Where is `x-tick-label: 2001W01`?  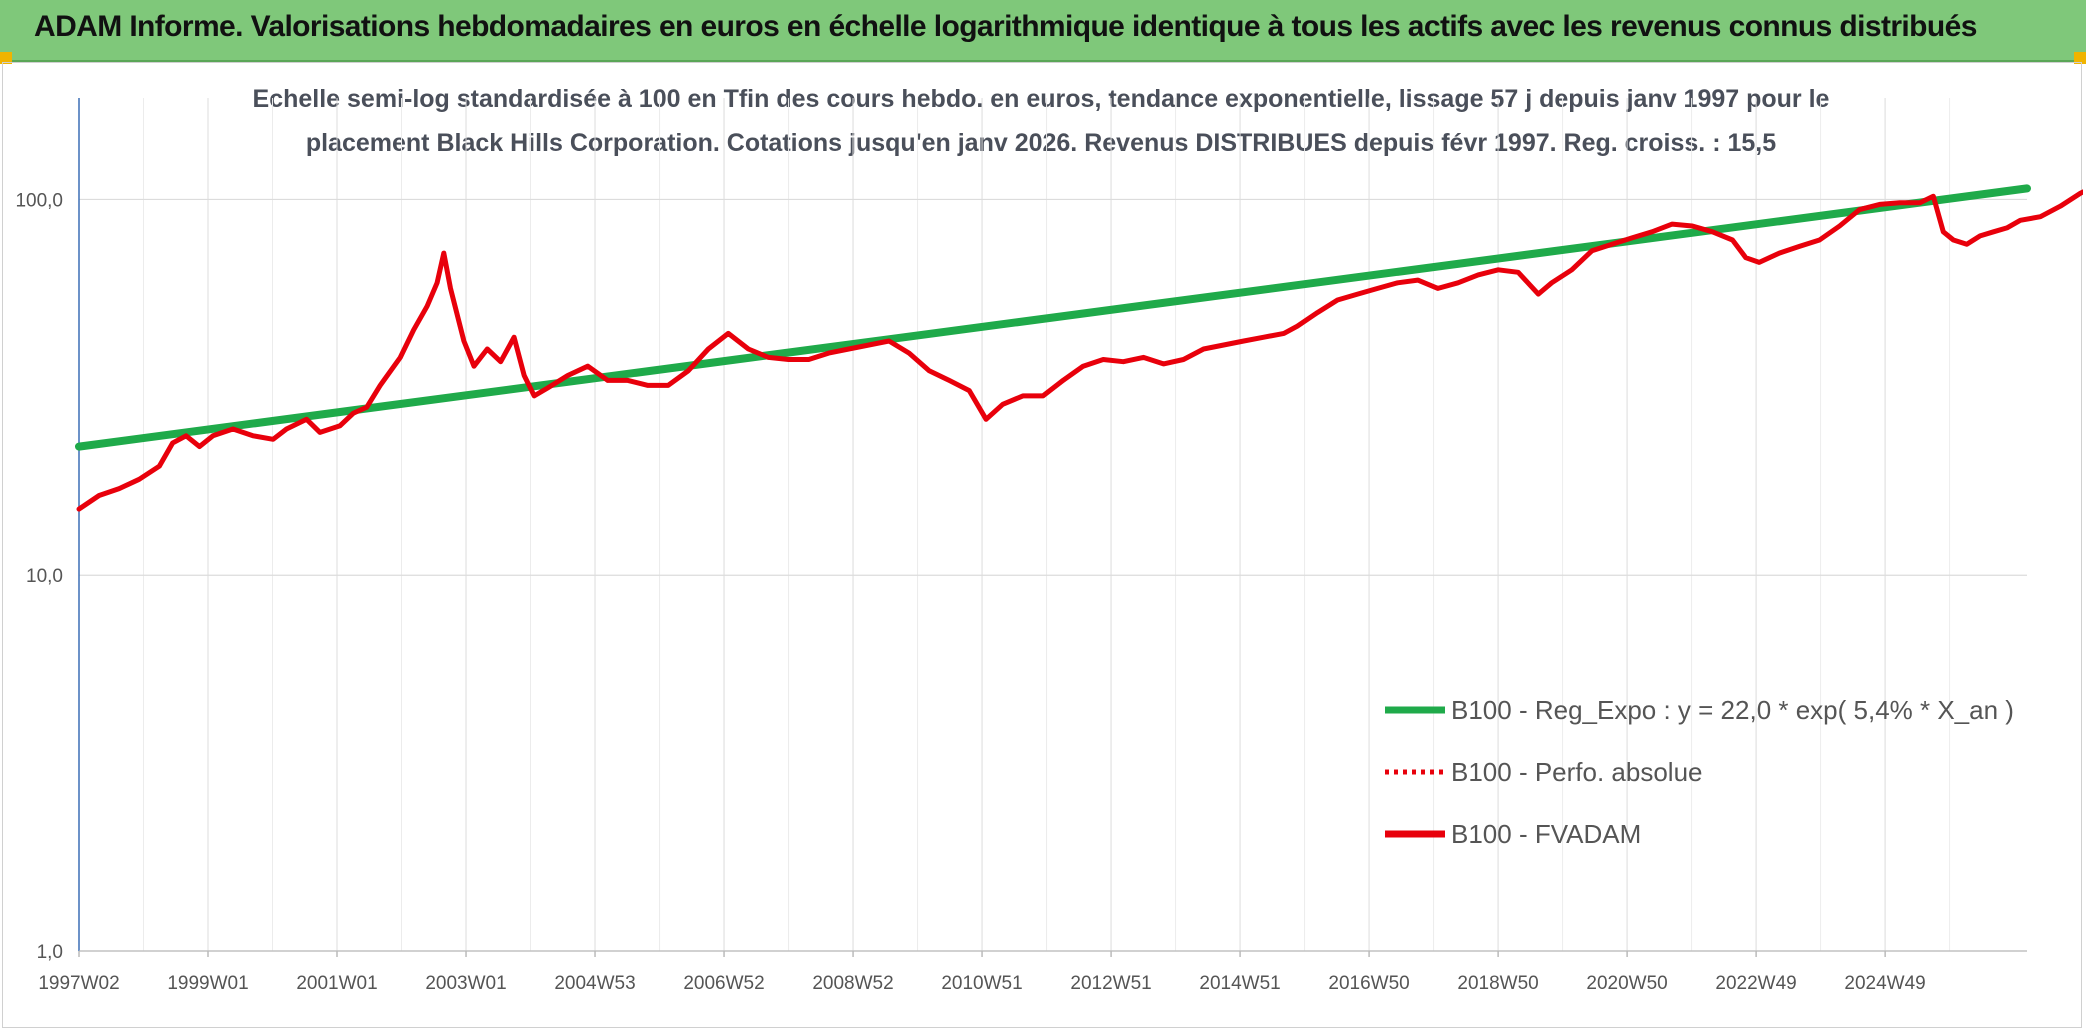
x-tick-label: 2001W01 is located at coordinates (336, 983).